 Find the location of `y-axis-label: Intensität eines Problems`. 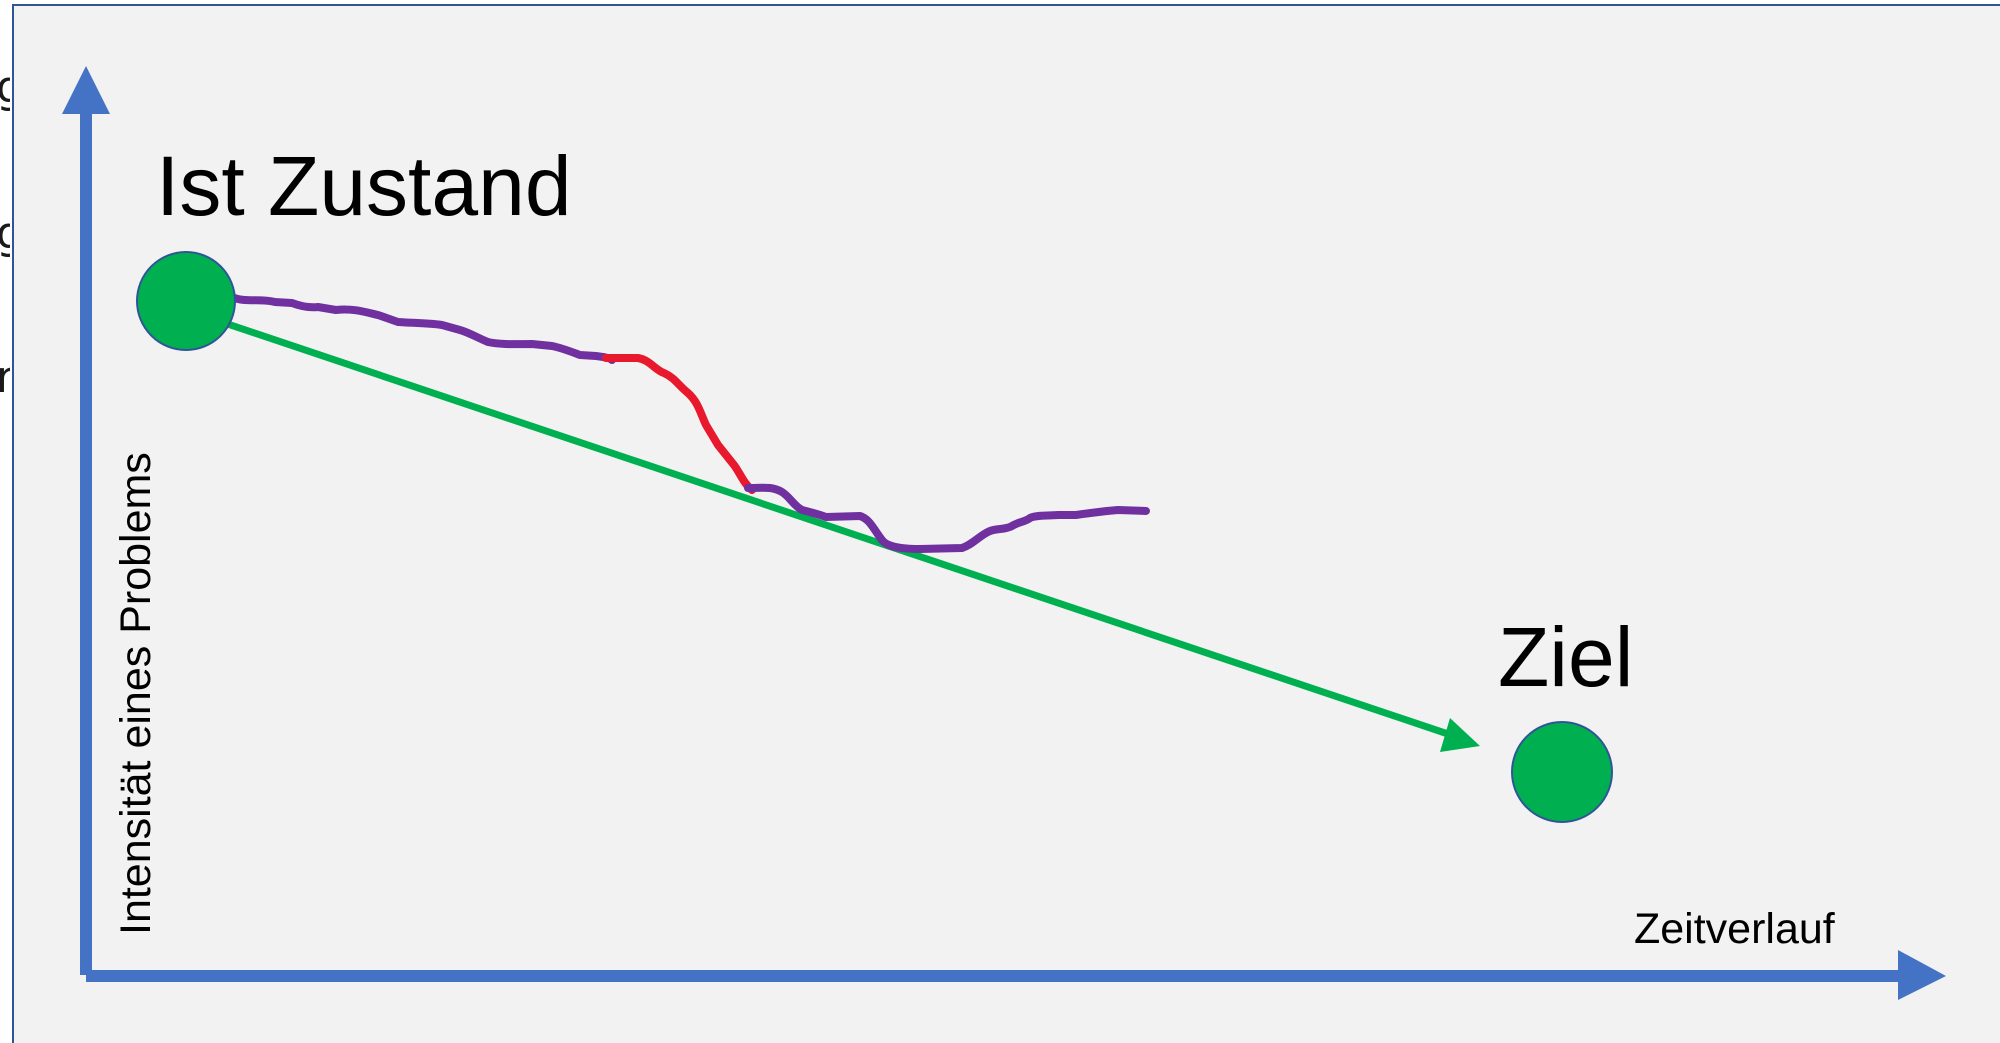

y-axis-label: Intensität eines Problems is located at coordinates (136, 693).